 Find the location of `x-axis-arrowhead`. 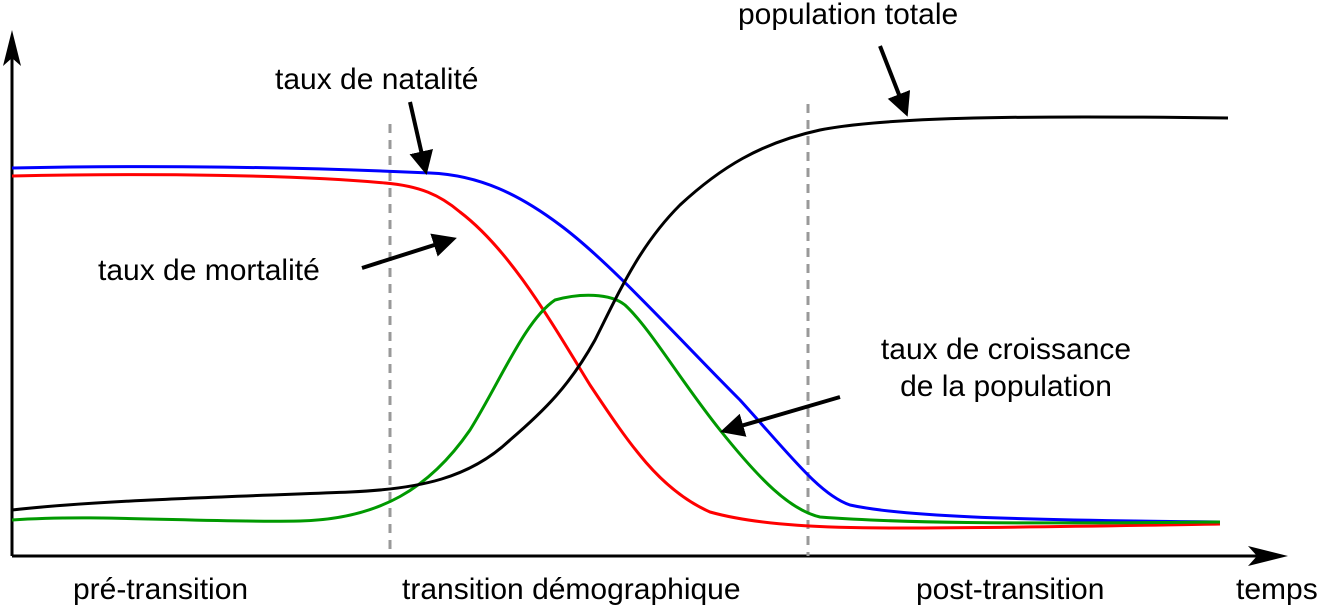

x-axis-arrowhead is located at coordinates (1268, 556).